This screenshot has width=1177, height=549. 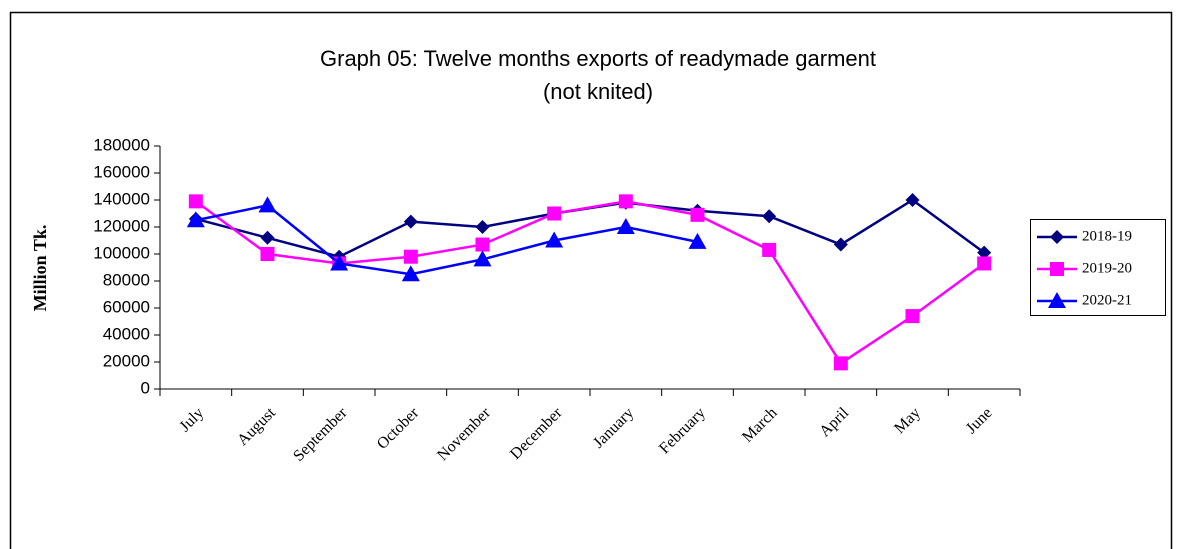 I want to click on y-tick-label: 100000, so click(x=121, y=252).